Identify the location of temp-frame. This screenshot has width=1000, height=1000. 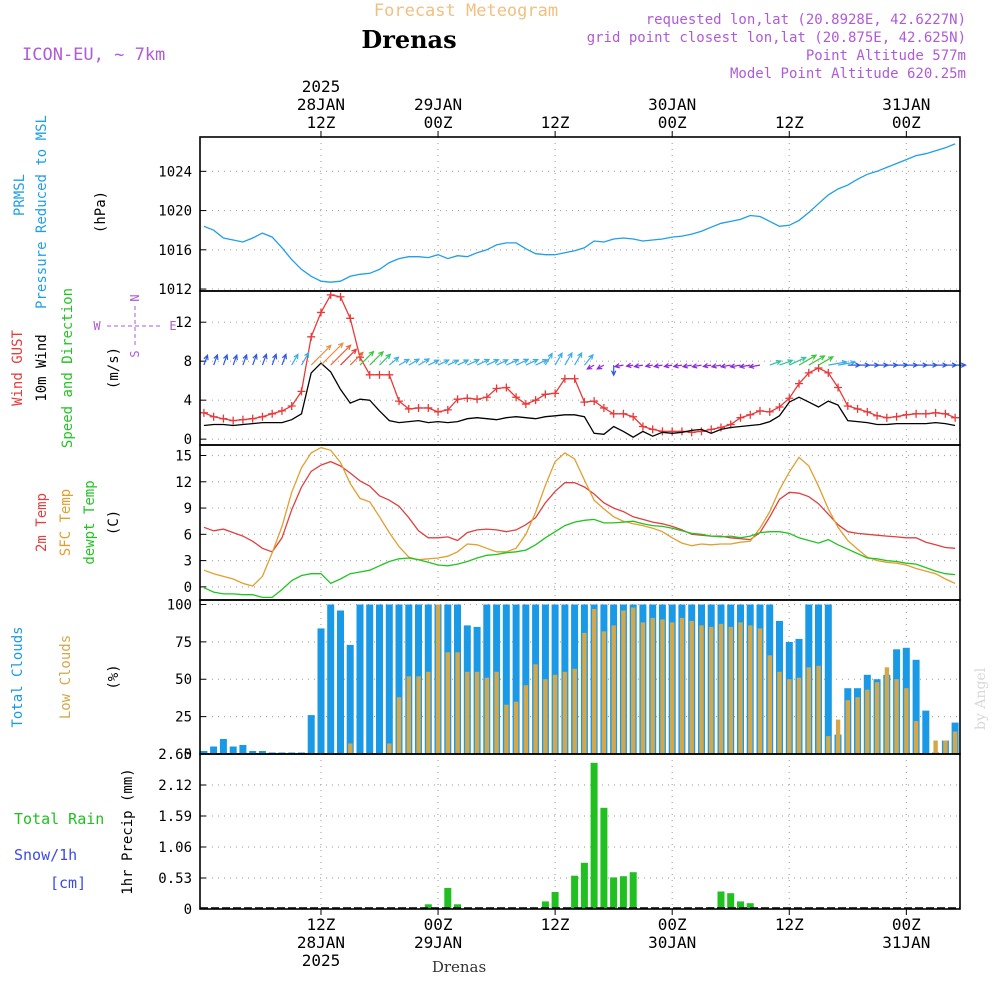
(580, 522).